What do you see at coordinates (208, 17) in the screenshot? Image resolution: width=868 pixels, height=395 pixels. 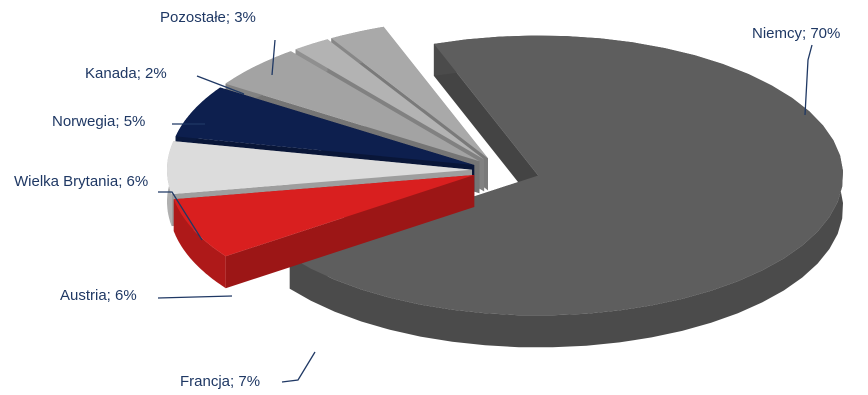 I see `data-label: Pozostałe; 3%` at bounding box center [208, 17].